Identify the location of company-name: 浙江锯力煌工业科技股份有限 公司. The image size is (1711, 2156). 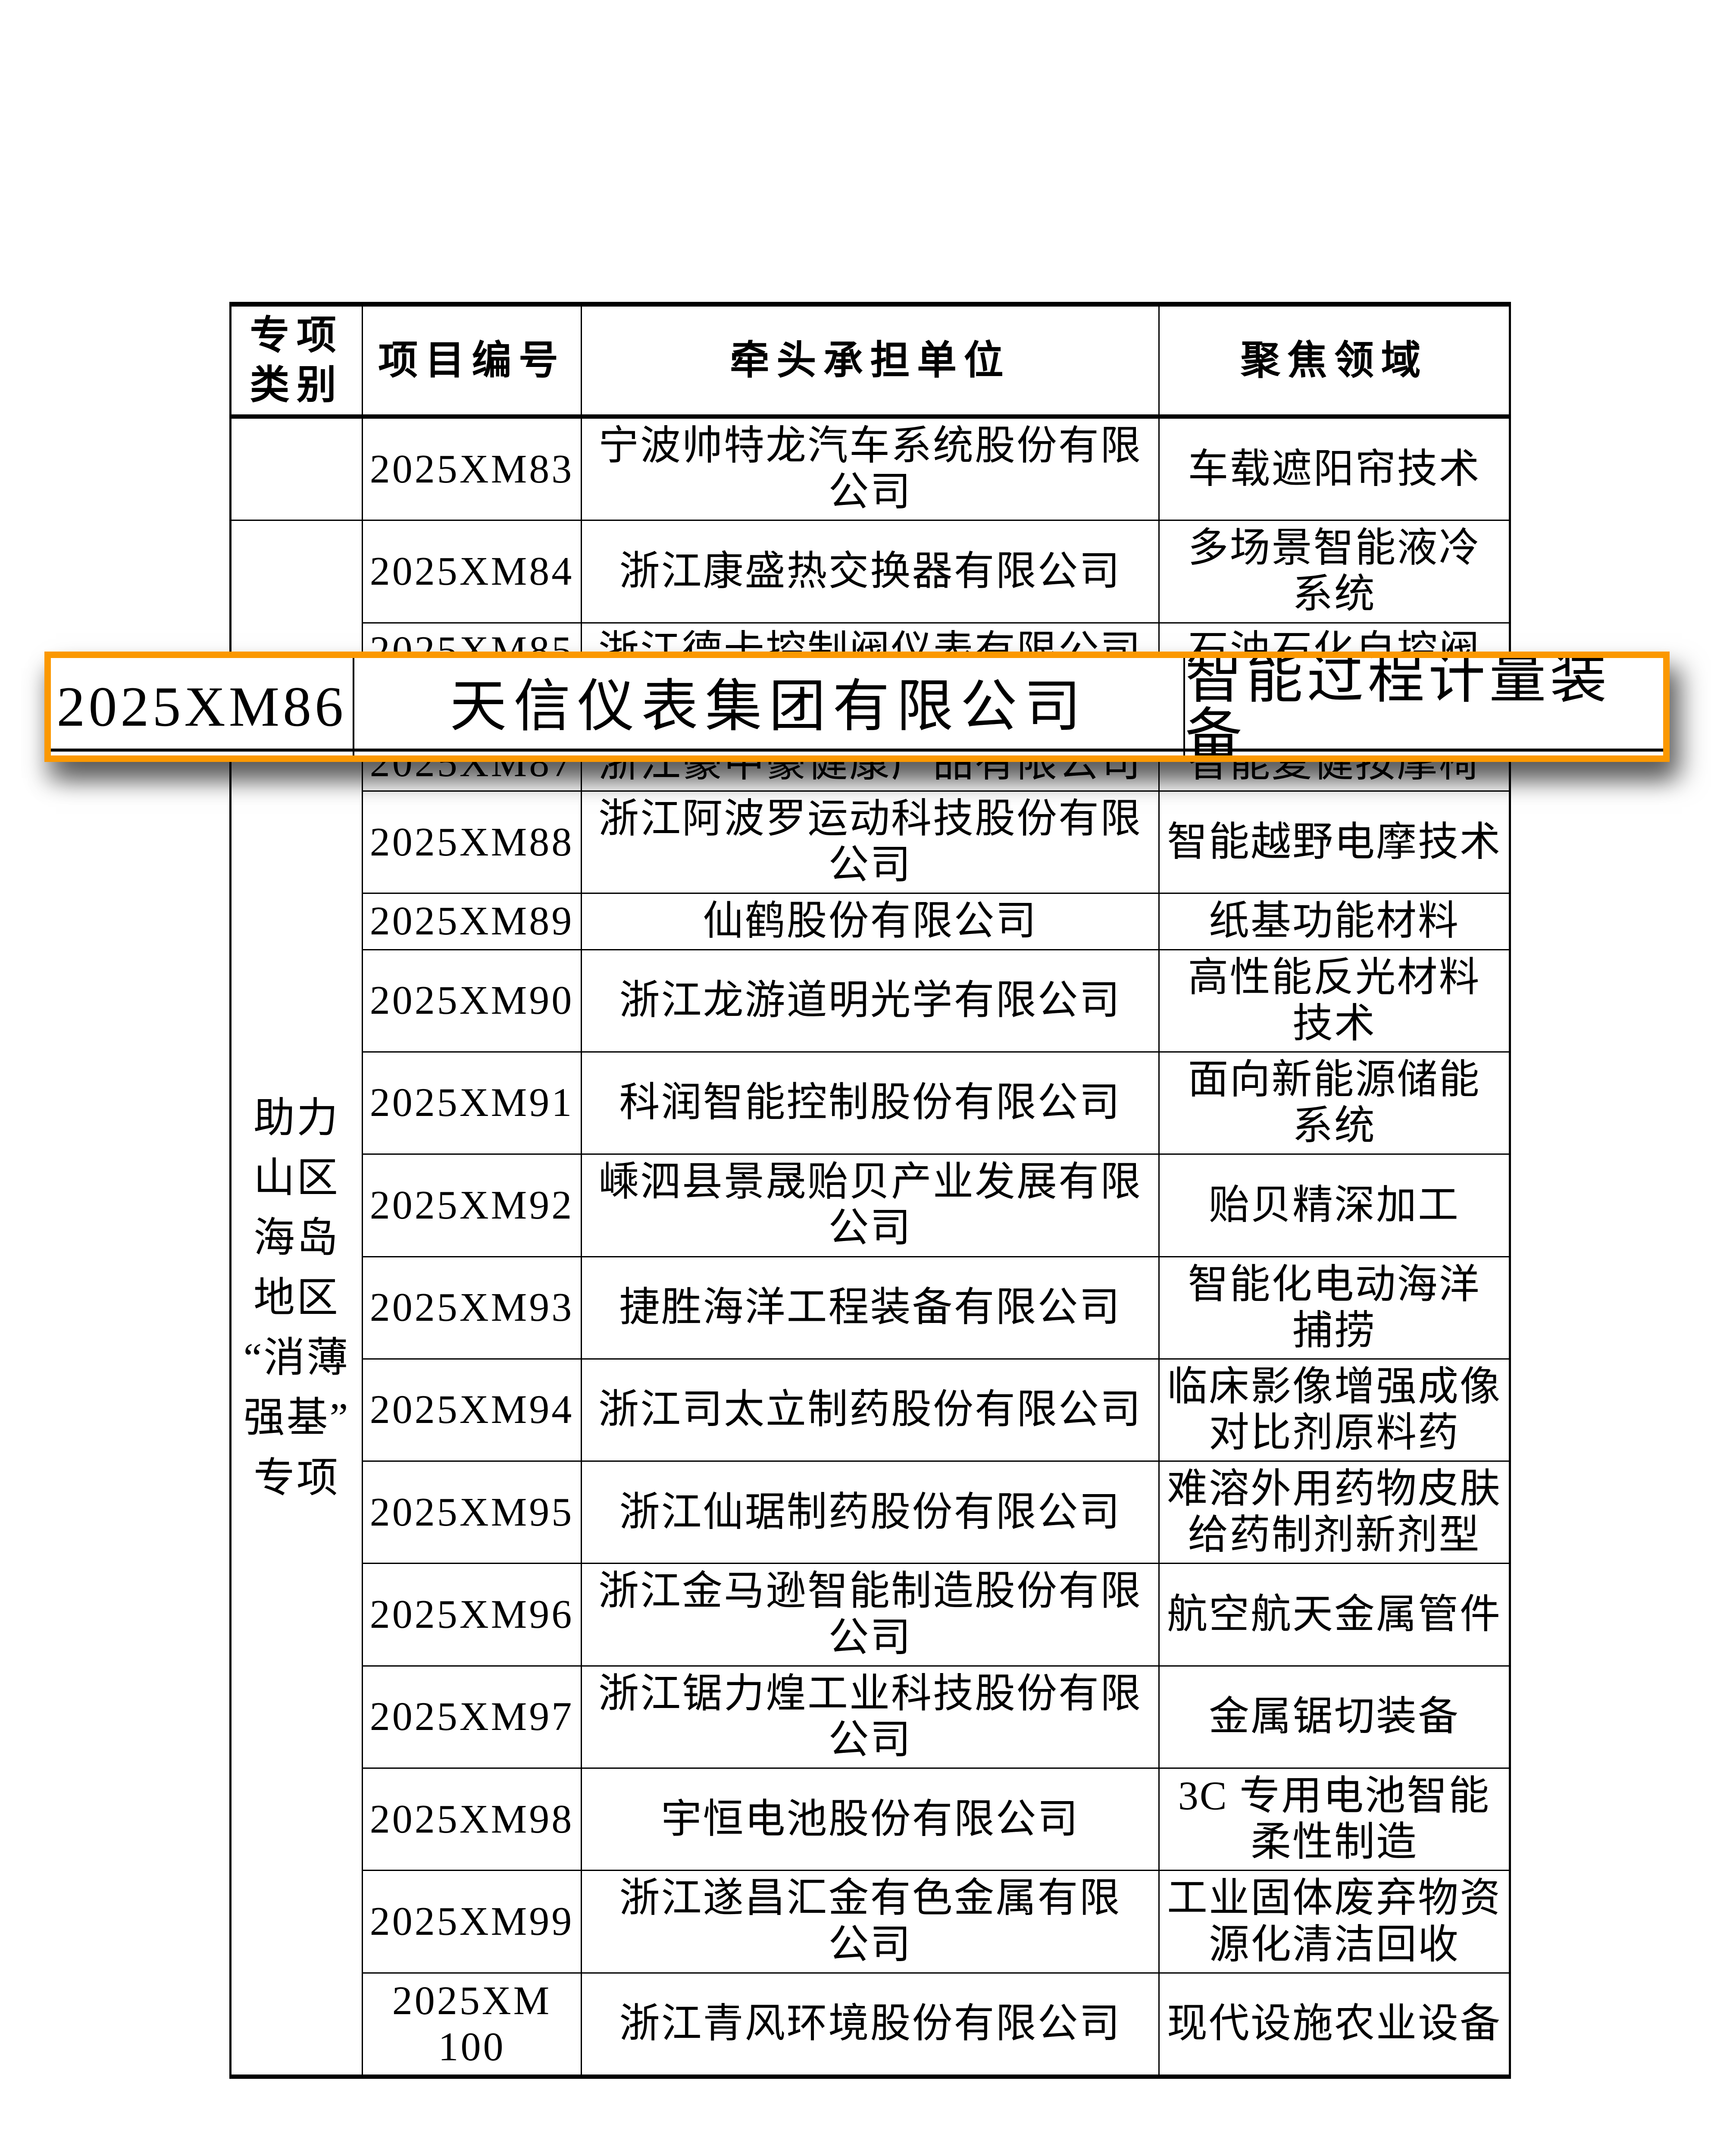
(870, 1717).